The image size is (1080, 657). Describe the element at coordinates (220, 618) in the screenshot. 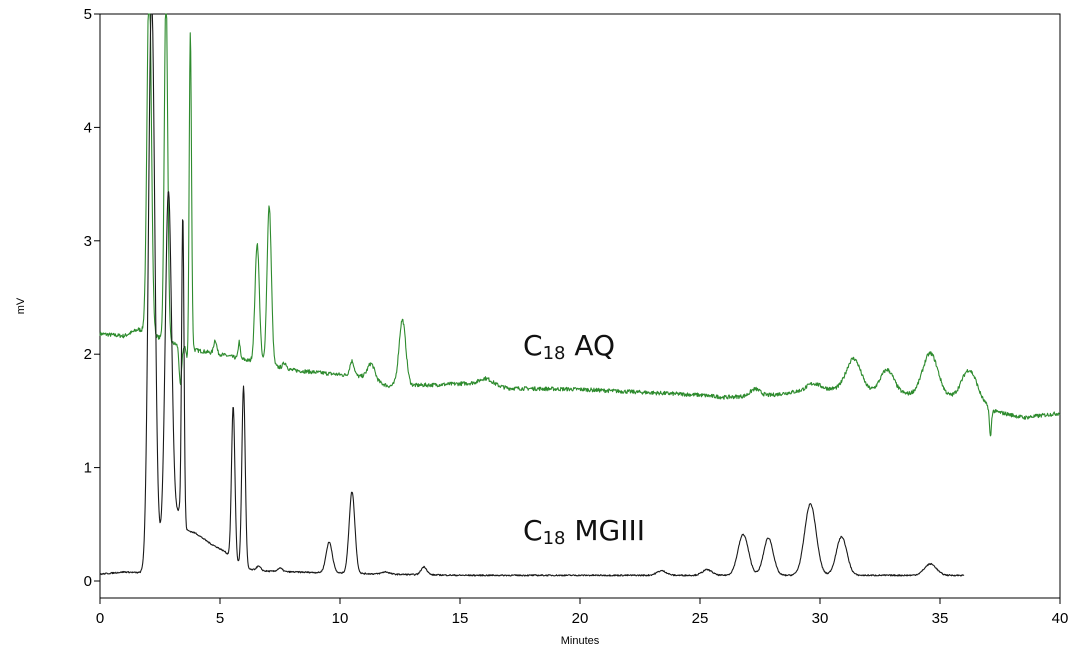

I see `x-tick-label: 5` at that location.